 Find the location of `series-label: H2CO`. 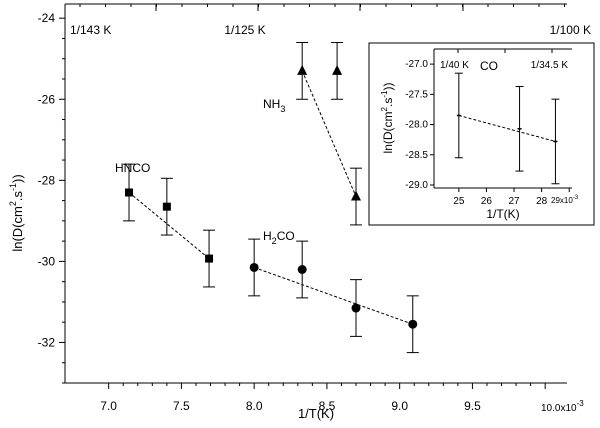

series-label: H2CO is located at coordinates (279, 237).